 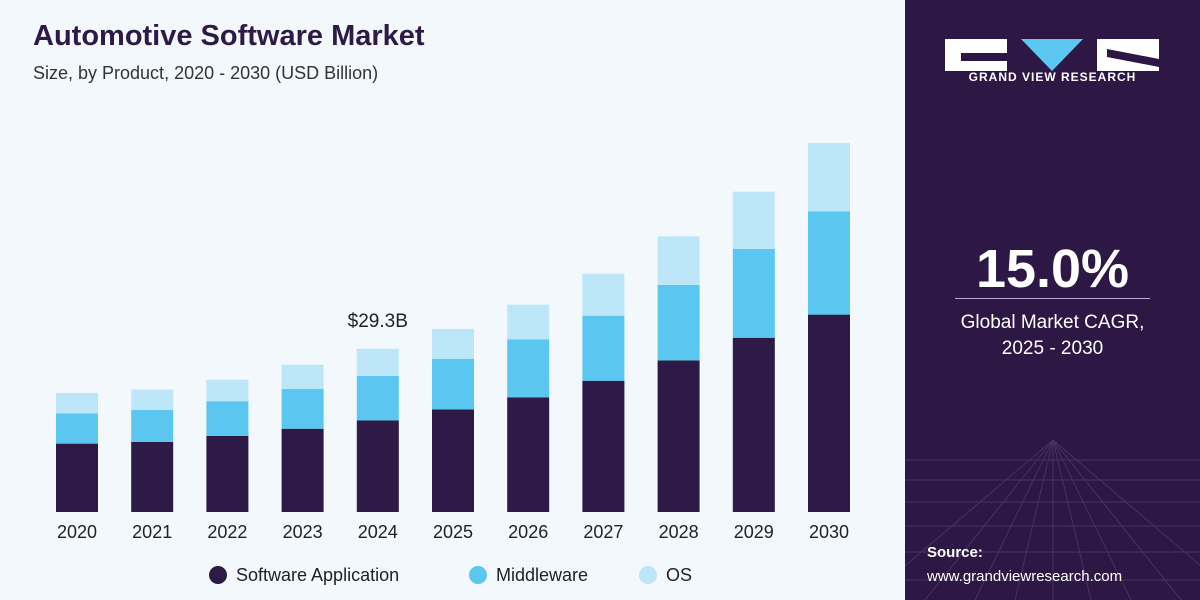 What do you see at coordinates (829, 263) in the screenshot?
I see `bar-middleware-2030` at bounding box center [829, 263].